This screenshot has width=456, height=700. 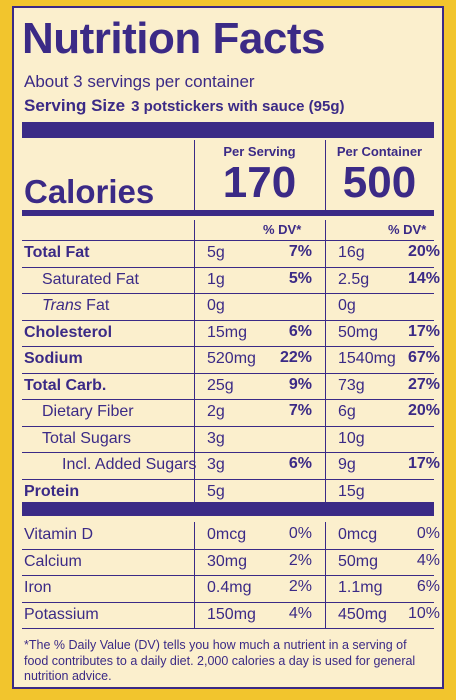 I want to click on calories-divider, so click(x=228, y=213).